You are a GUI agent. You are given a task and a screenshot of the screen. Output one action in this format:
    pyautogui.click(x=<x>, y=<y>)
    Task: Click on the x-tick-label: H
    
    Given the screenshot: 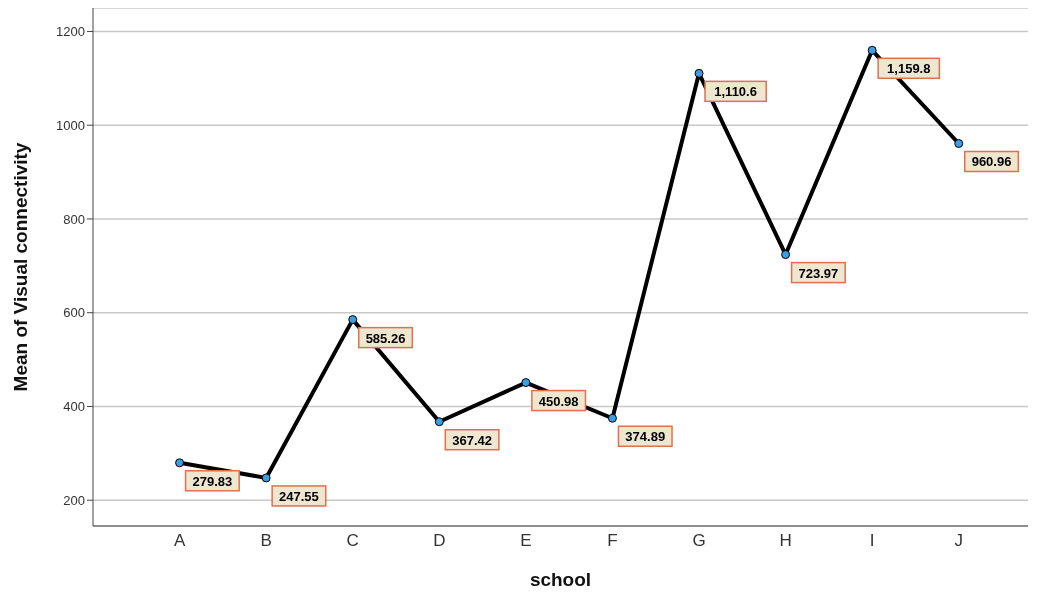 What is the action you would take?
    pyautogui.click(x=785, y=541)
    